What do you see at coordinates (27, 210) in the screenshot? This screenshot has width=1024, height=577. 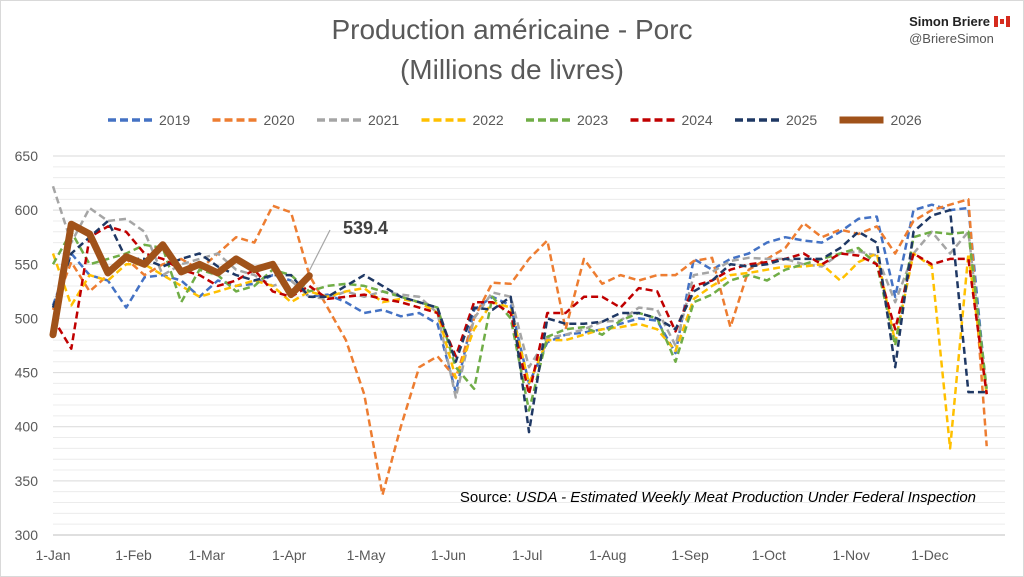 I see `y-tick-label: 600` at bounding box center [27, 210].